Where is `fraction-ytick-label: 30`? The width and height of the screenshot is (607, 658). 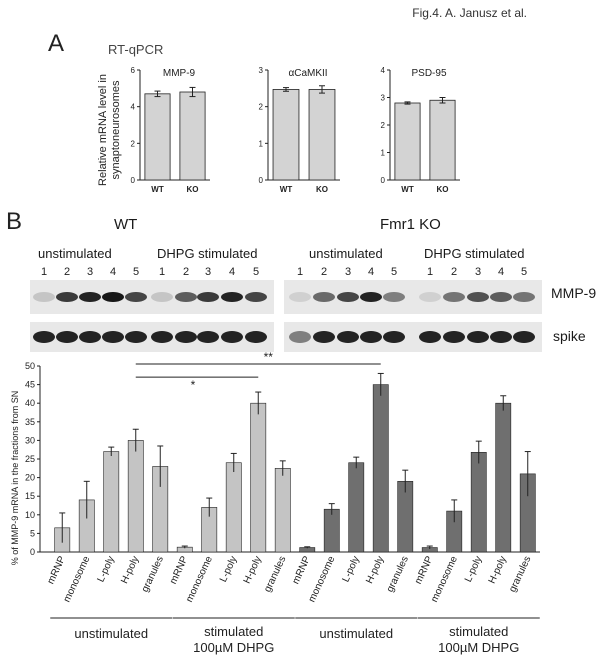 fraction-ytick-label: 30 is located at coordinates (30, 440).